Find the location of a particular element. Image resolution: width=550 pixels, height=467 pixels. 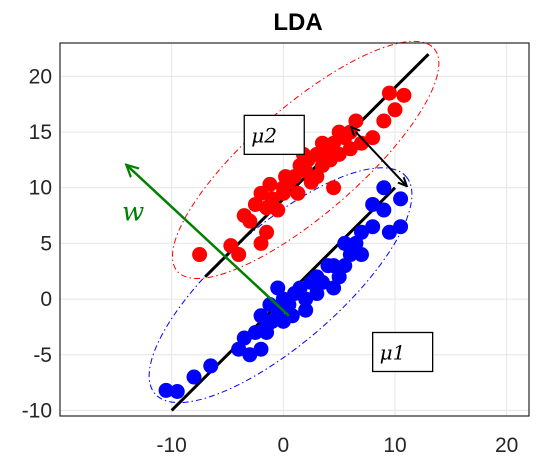

mean-annotation: μ2 is located at coordinates (274, 135).